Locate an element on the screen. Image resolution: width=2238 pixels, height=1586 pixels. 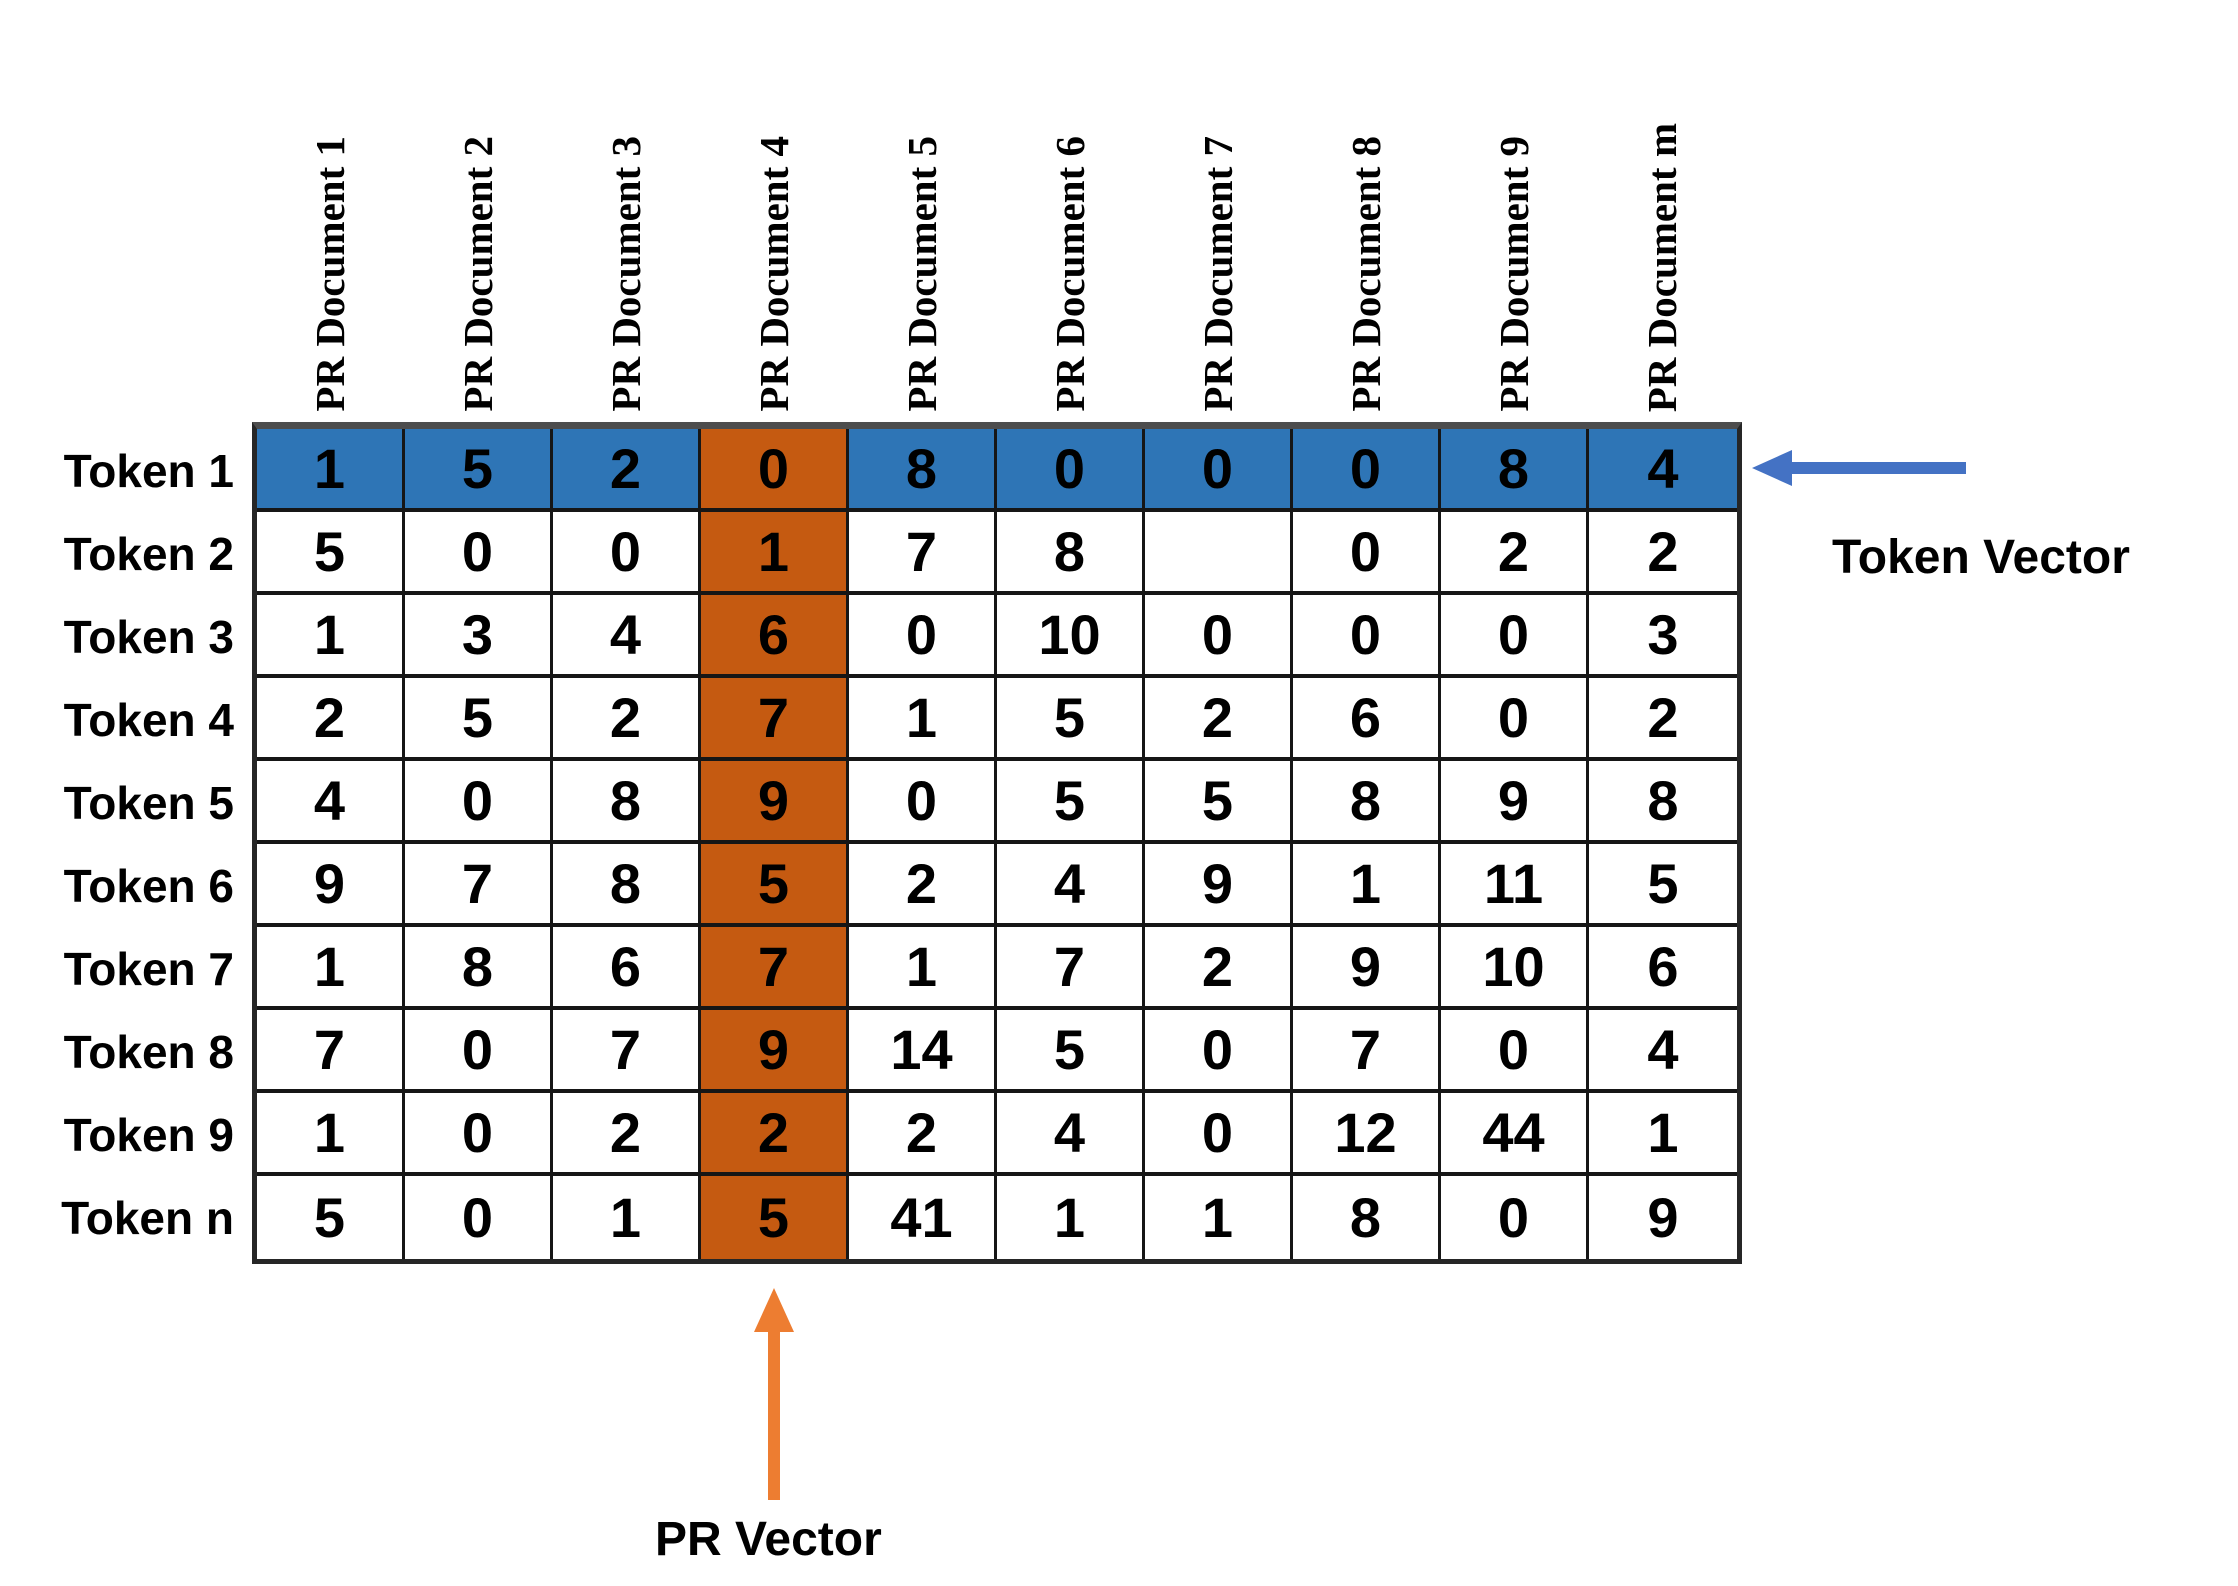
pr-vector-arrow-icon is located at coordinates (774, 1395).